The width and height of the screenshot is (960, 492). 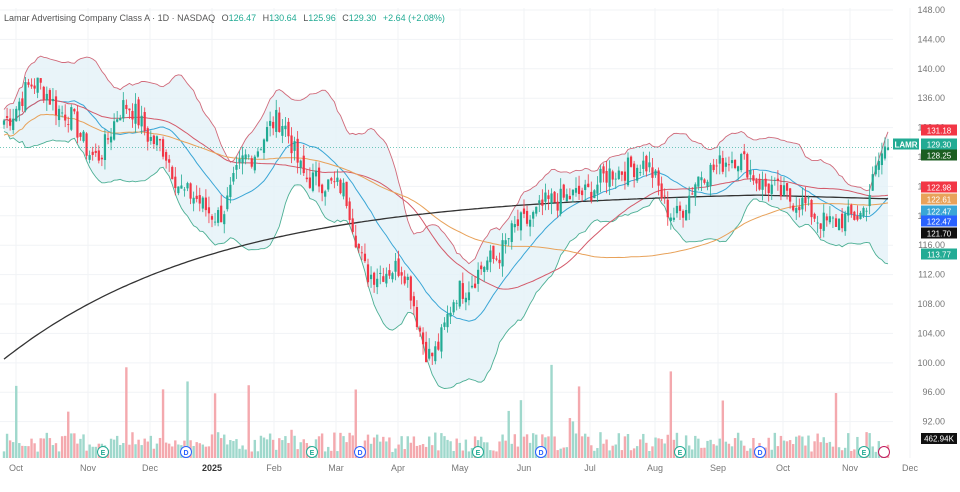 I want to click on x-tick-label: Feb, so click(x=274, y=468).